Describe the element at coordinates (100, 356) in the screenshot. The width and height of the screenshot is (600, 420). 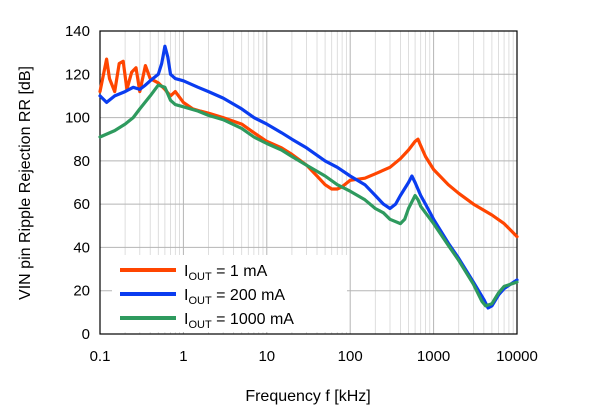
I see `x-tick-label: 0.1` at that location.